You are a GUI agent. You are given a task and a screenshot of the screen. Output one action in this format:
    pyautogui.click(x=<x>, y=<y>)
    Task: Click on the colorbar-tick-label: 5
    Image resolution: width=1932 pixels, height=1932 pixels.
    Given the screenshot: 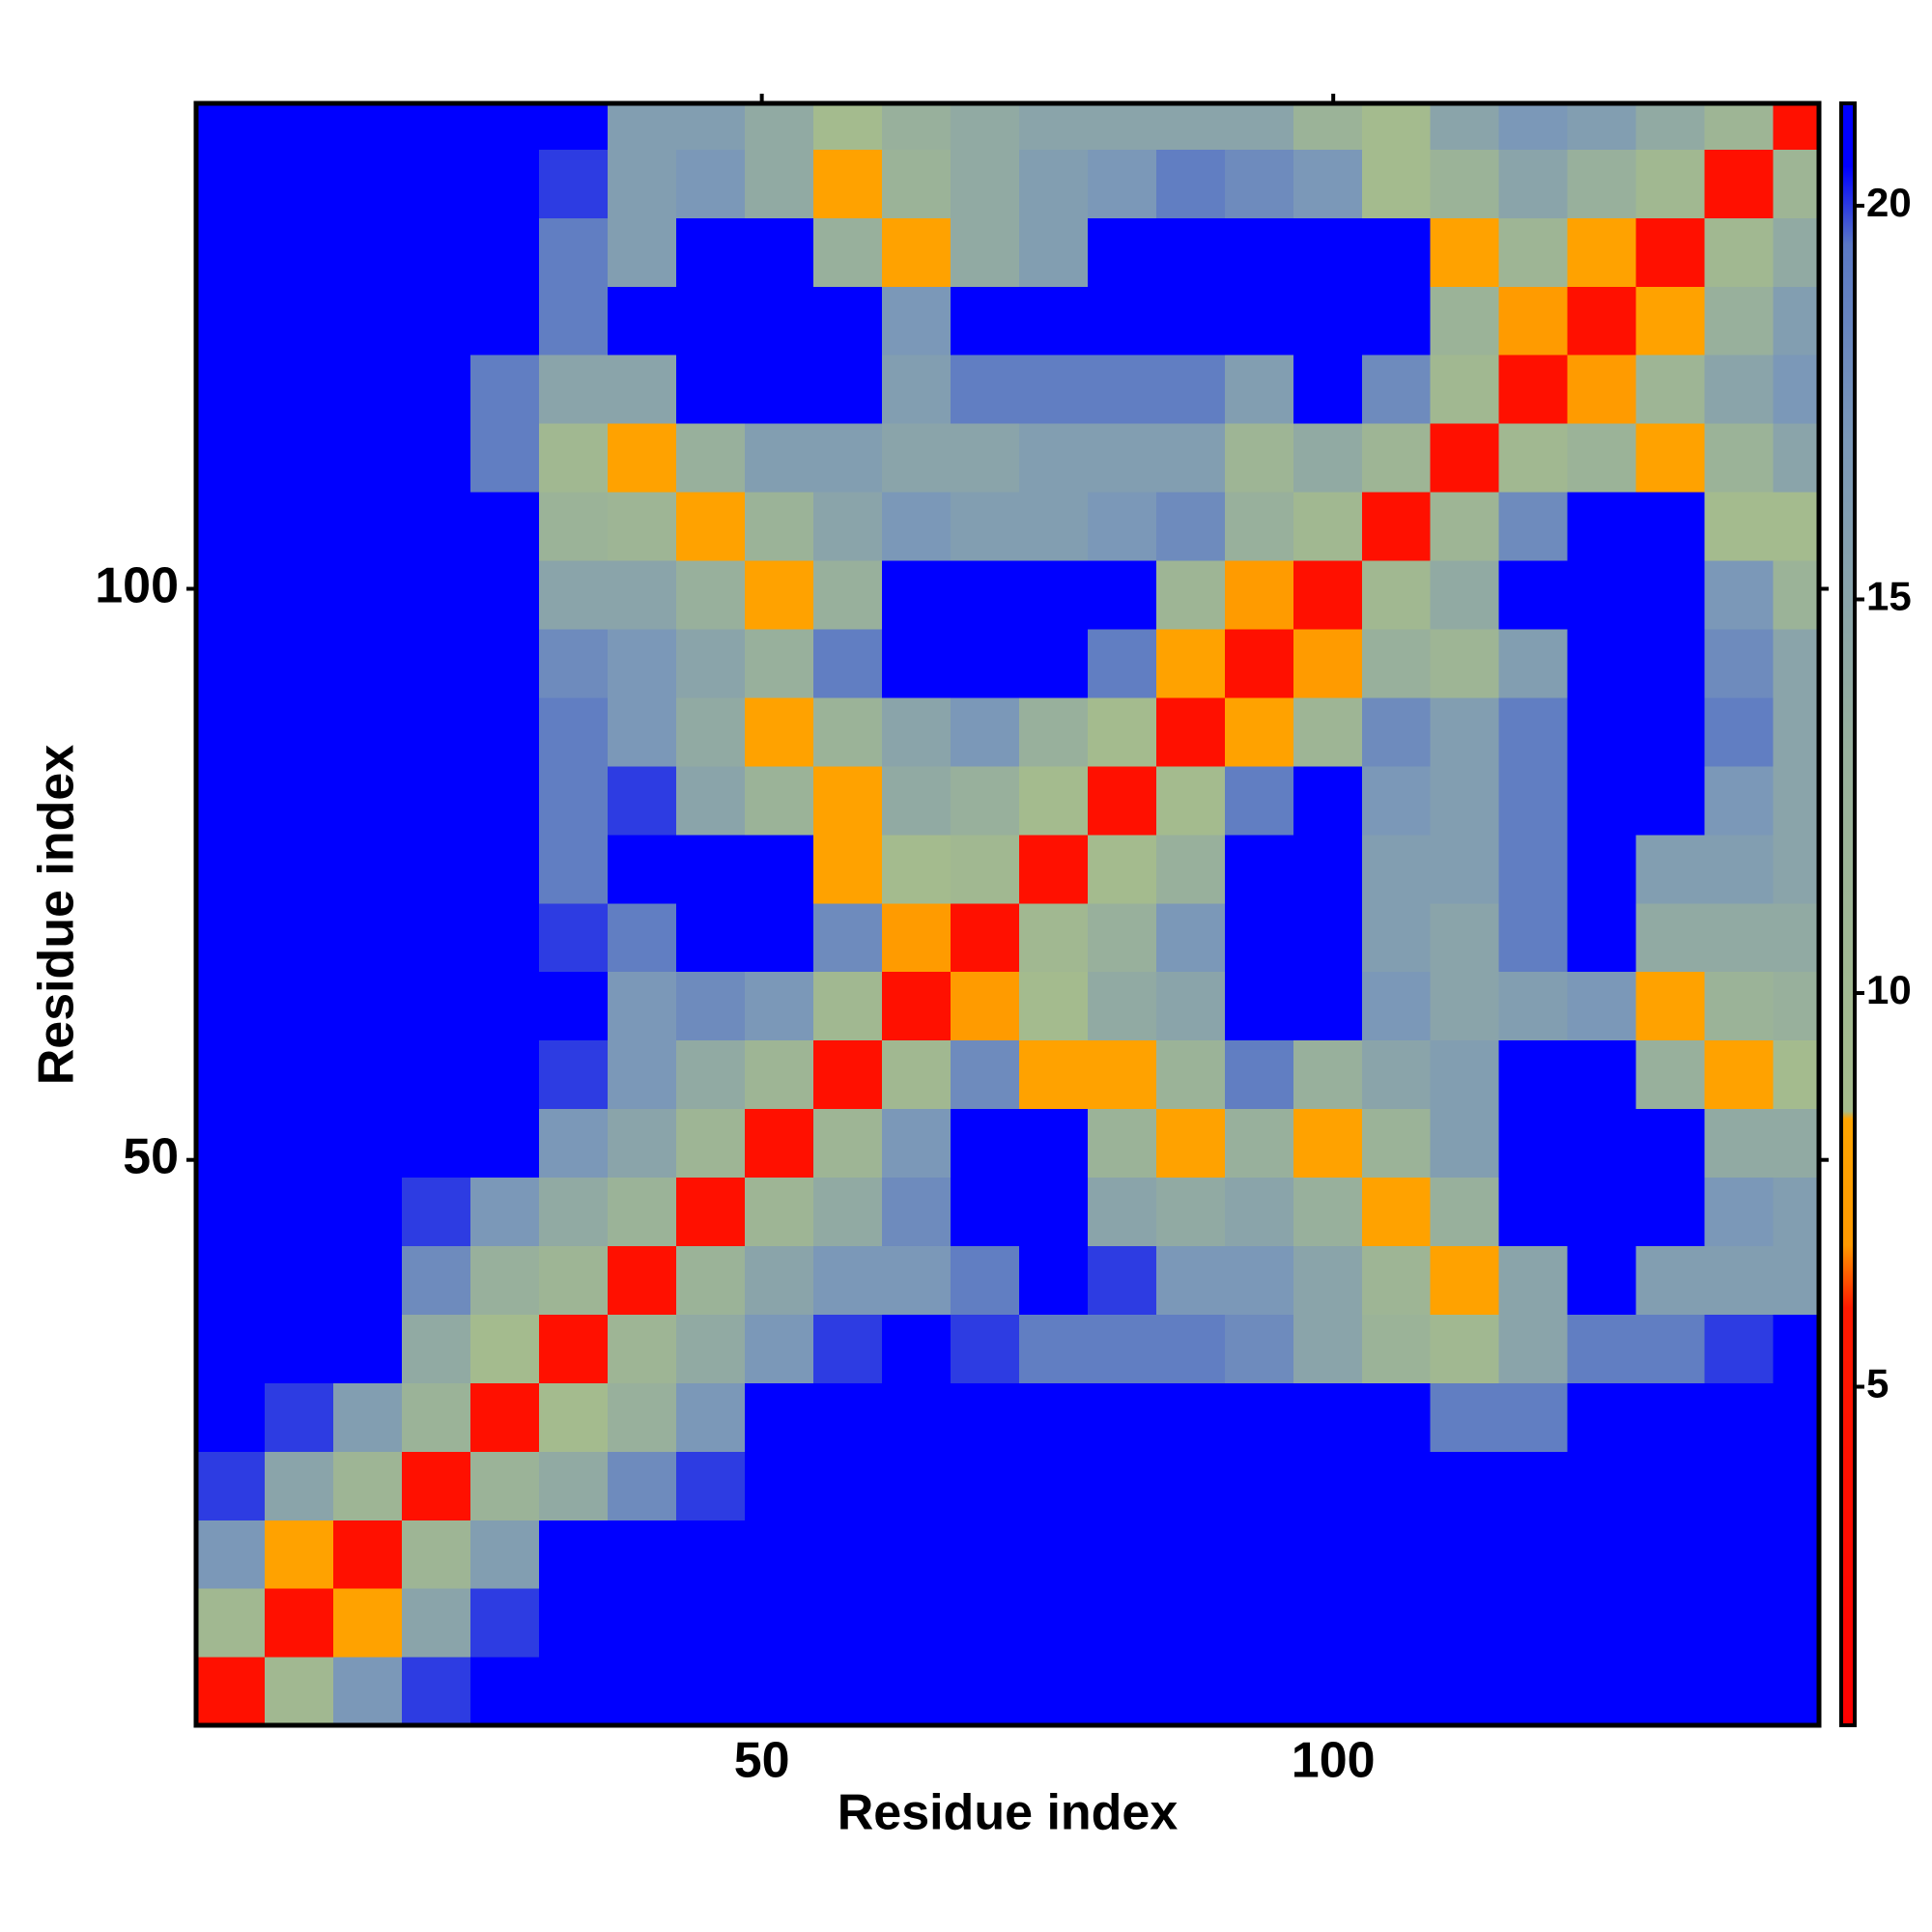 What is the action you would take?
    pyautogui.click(x=1877, y=1383)
    